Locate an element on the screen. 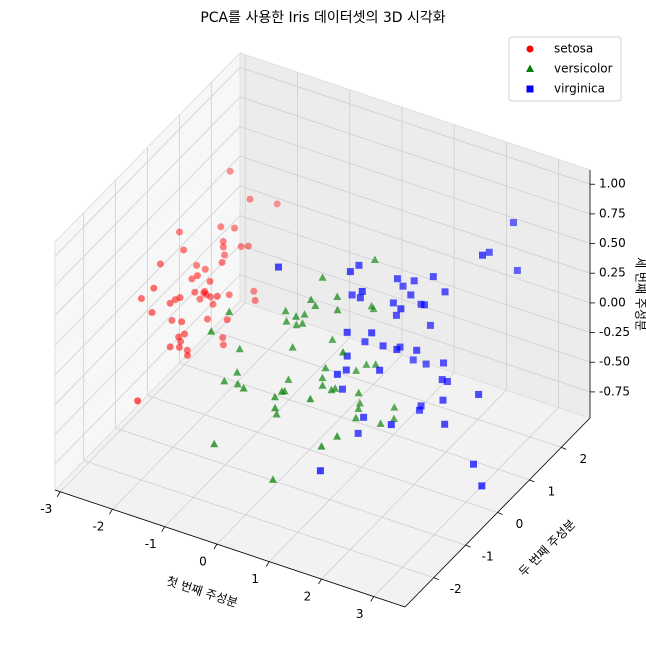  x-tick-label: 1 is located at coordinates (255, 579).